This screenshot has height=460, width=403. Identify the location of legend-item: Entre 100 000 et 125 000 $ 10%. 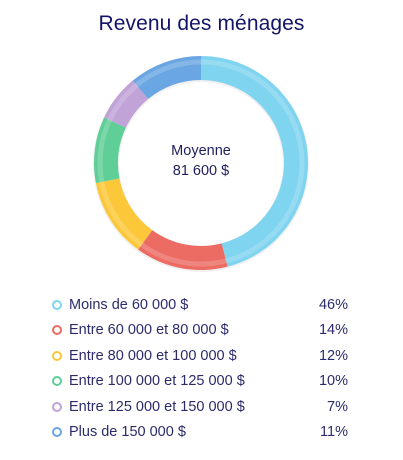
(200, 382).